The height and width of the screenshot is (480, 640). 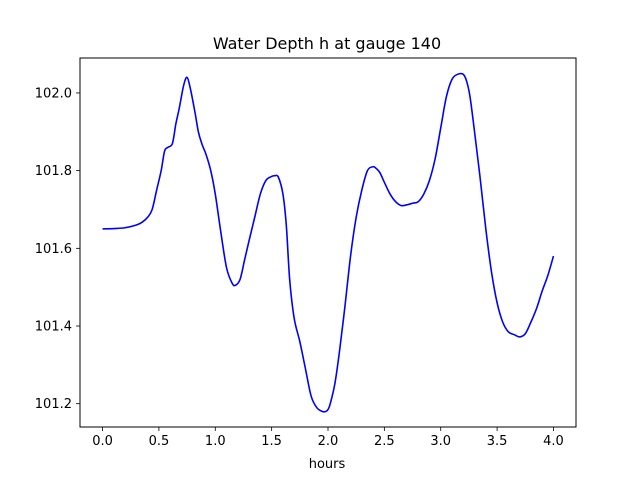 What do you see at coordinates (102, 441) in the screenshot?
I see `x-tick-label: 0.0` at bounding box center [102, 441].